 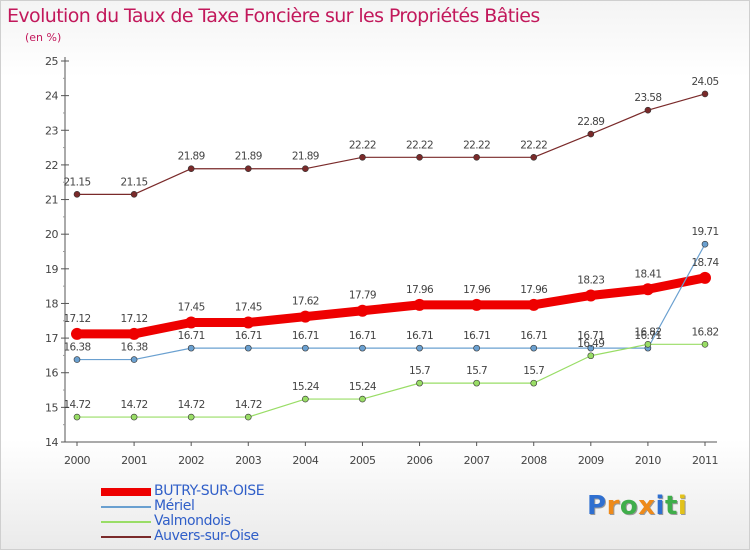 I want to click on data-label: 21.15, so click(x=76, y=182).